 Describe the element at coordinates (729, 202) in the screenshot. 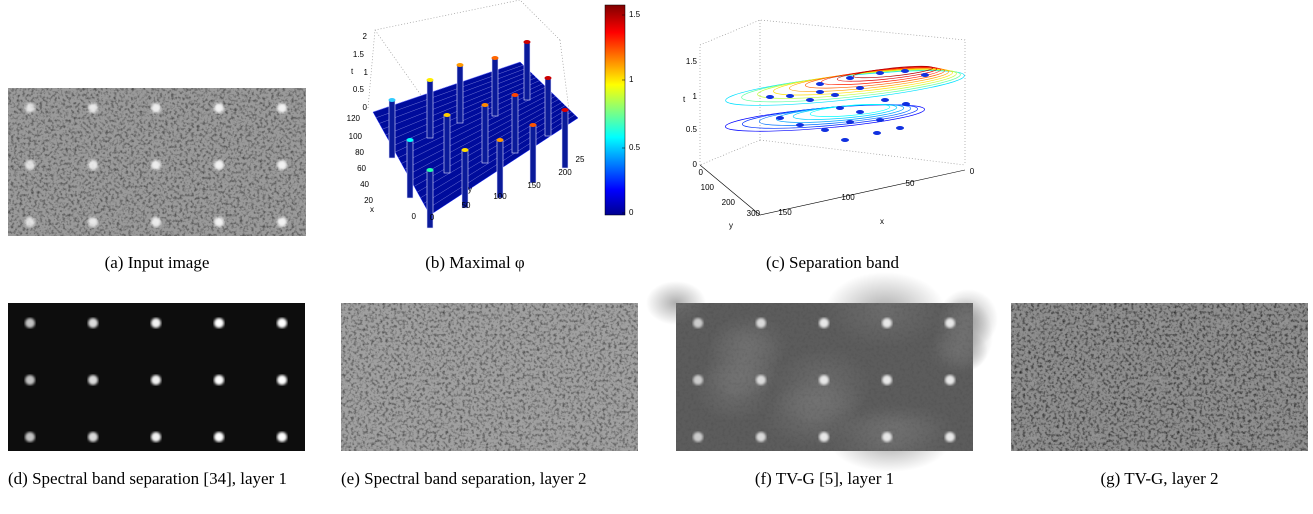

I see `tick-label: 200` at that location.